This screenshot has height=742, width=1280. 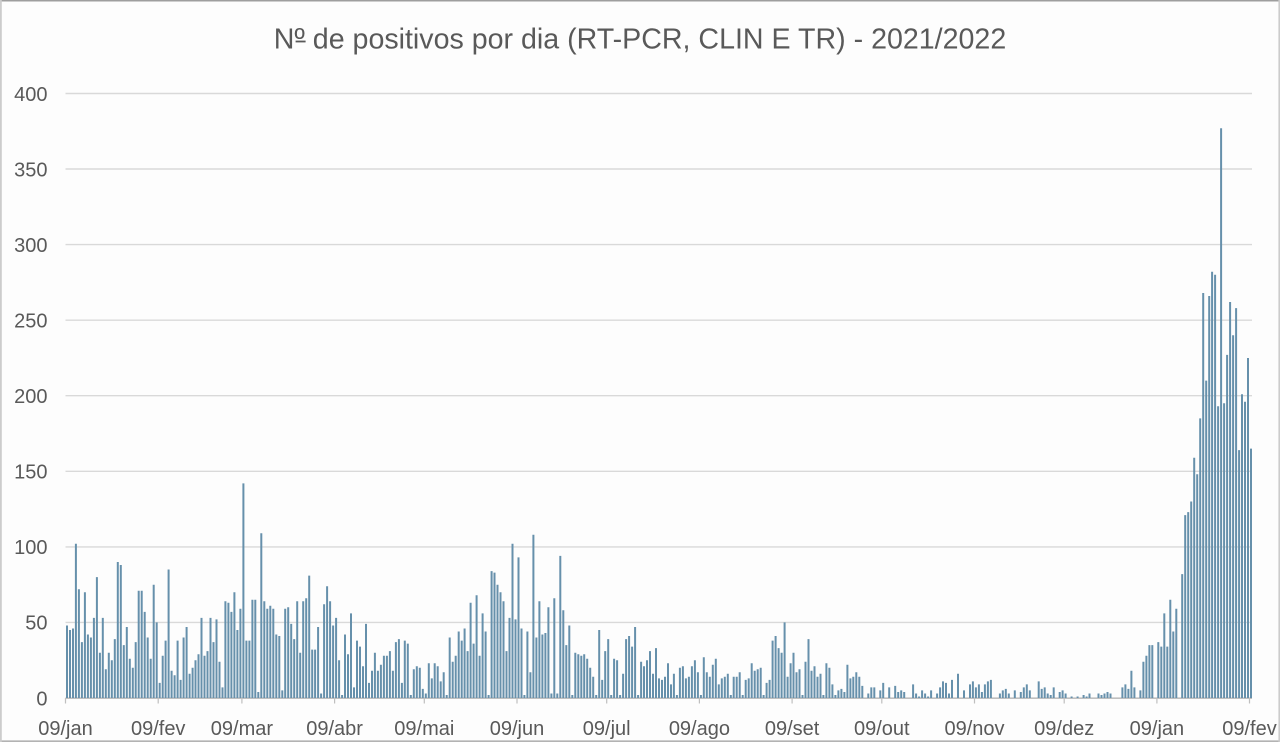 I want to click on svg-text: 150, so click(x=30, y=473).